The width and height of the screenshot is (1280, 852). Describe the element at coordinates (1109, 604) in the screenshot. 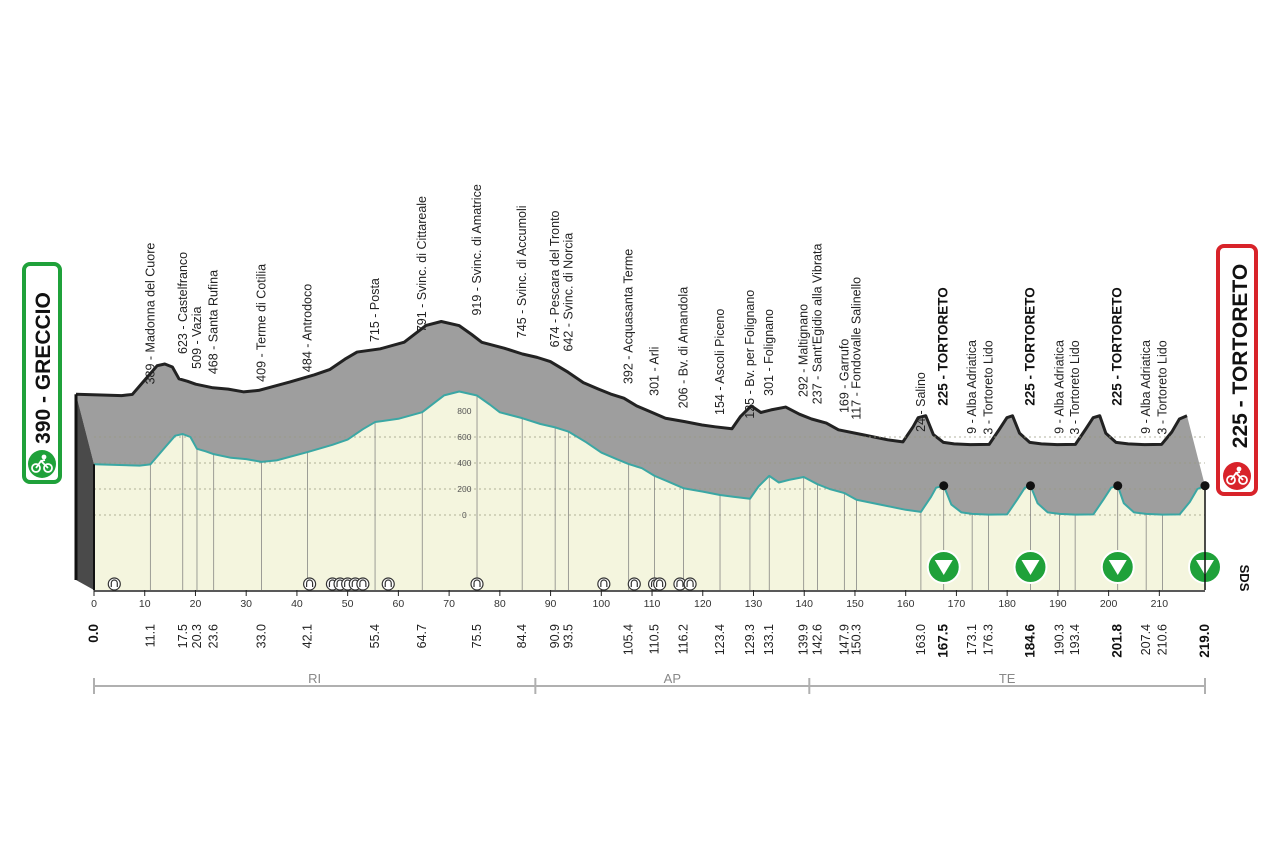

I see `distance-tick-label: 200` at that location.